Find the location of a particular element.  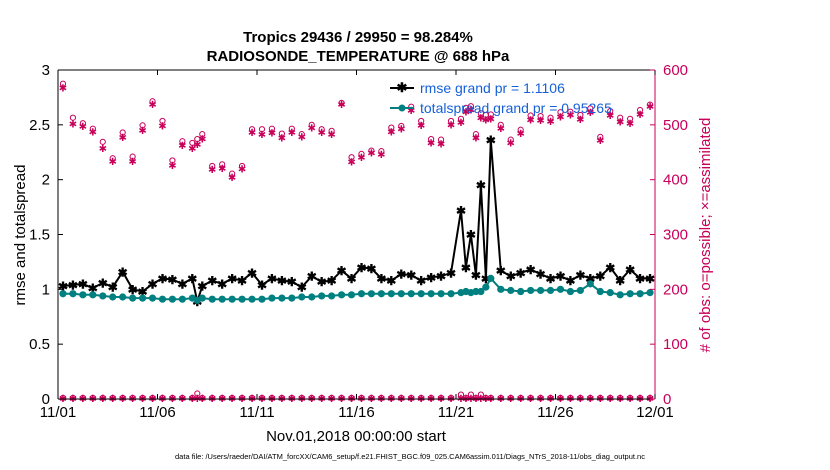

x-tick-label: 11/01 is located at coordinates (58, 412).